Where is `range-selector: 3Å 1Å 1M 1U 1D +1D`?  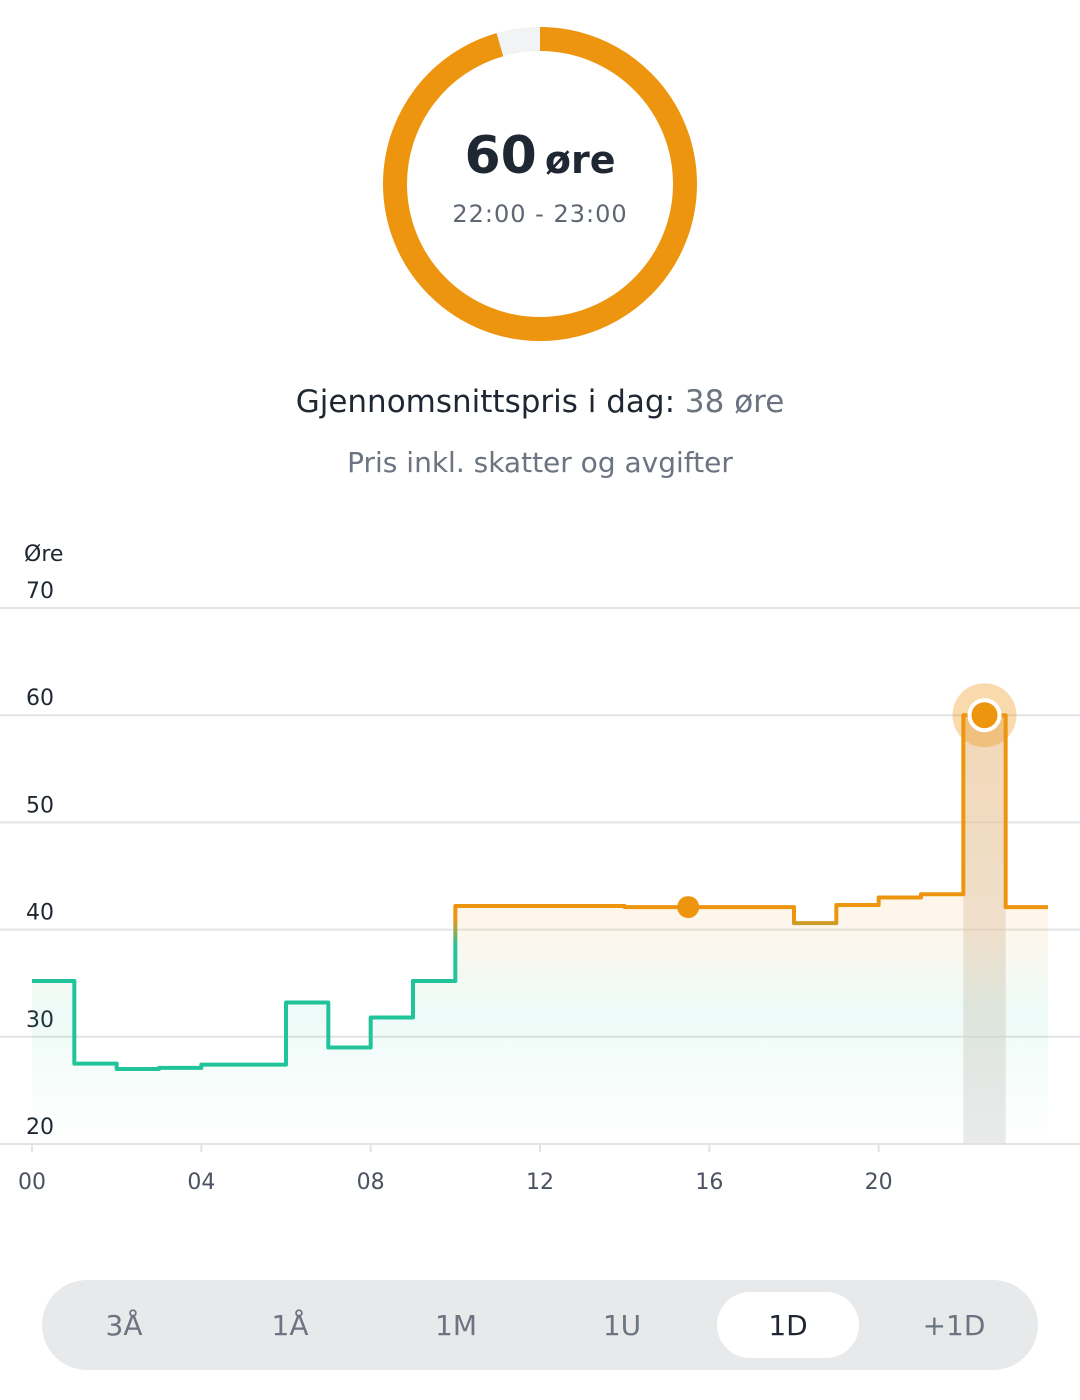 range-selector: 3Å 1Å 1M 1U 1D +1D is located at coordinates (540, 1325).